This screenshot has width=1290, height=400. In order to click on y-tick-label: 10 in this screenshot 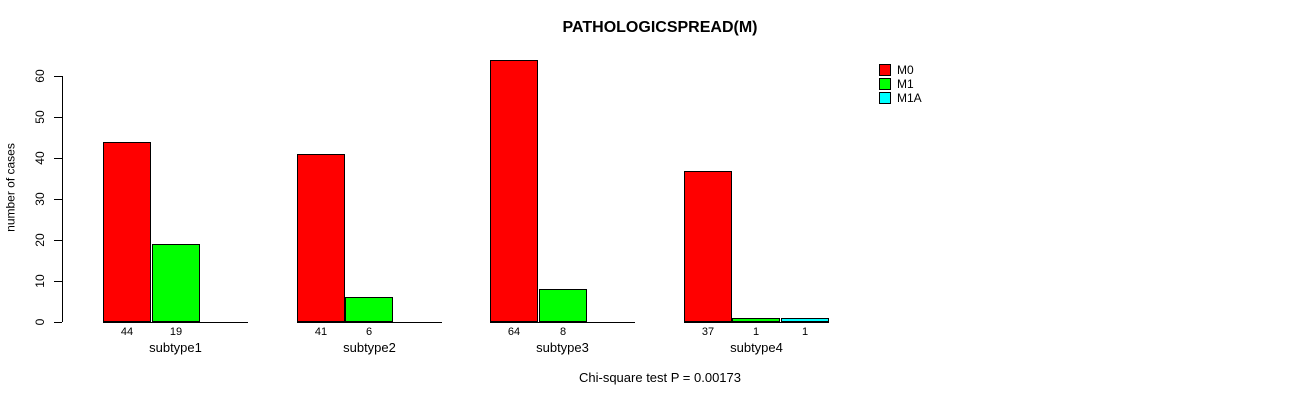, I will do `click(40, 281)`.